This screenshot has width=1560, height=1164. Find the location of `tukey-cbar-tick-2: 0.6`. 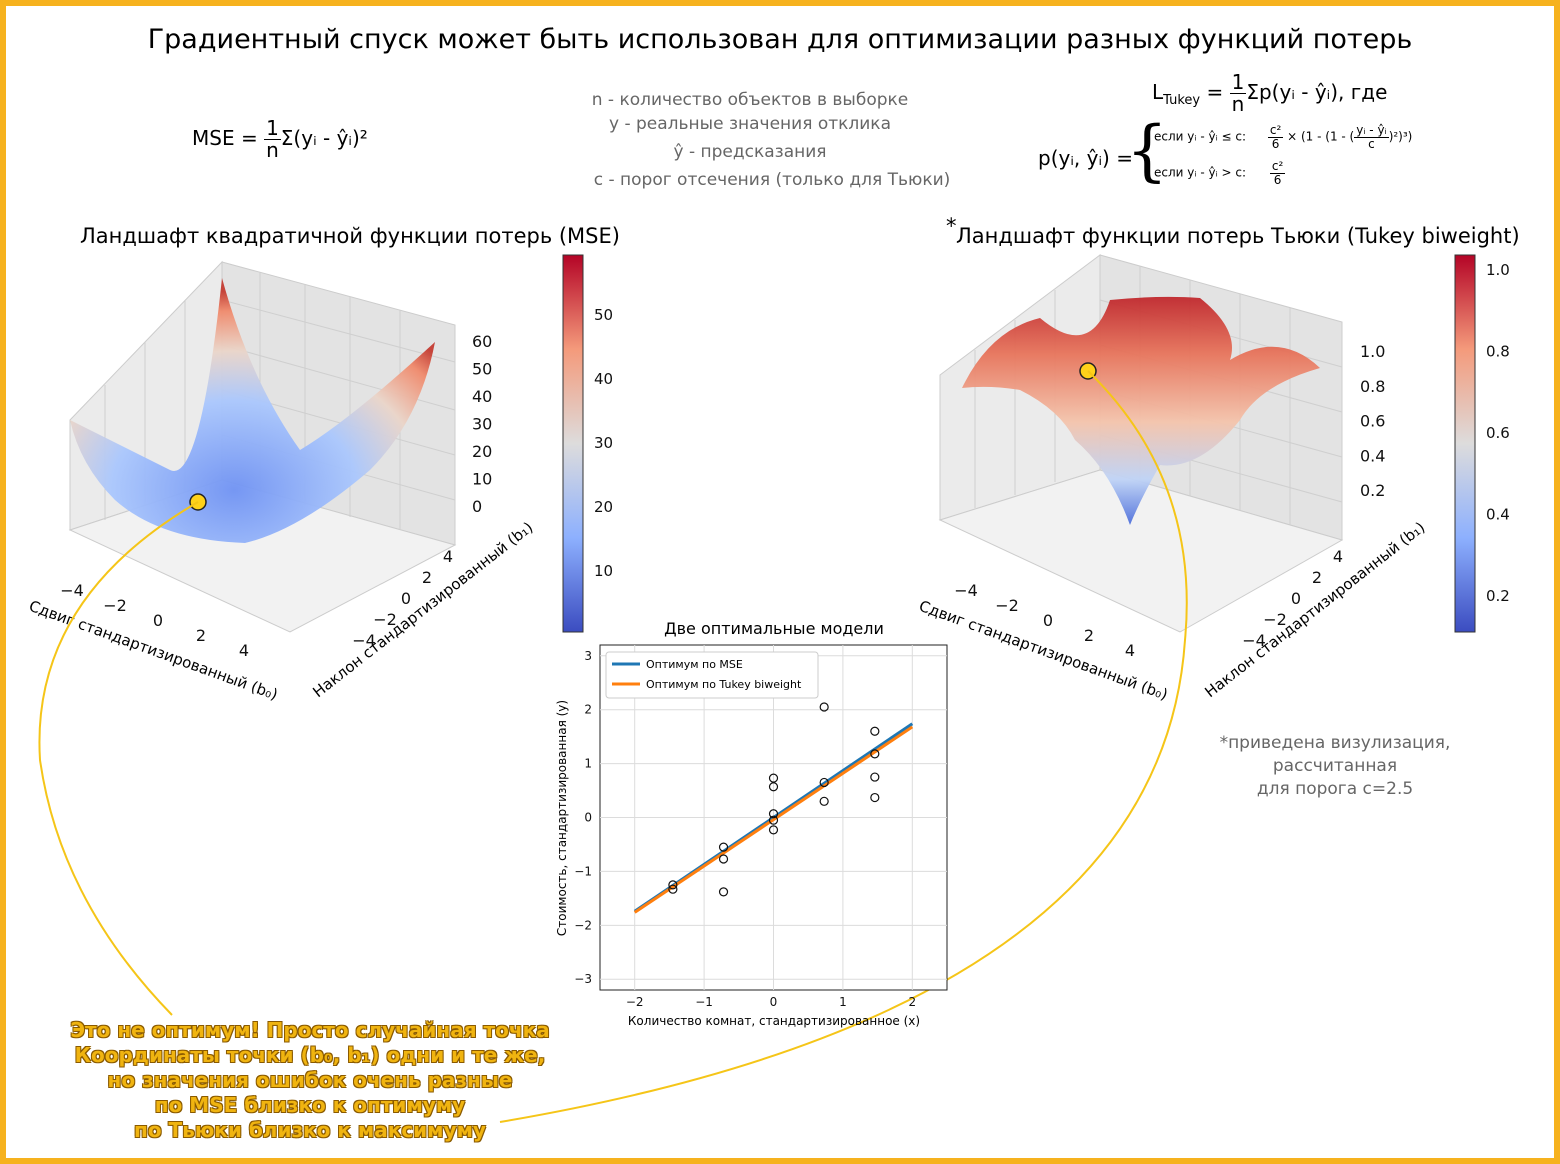

tukey-cbar-tick-2: 0.6 is located at coordinates (1498, 433).